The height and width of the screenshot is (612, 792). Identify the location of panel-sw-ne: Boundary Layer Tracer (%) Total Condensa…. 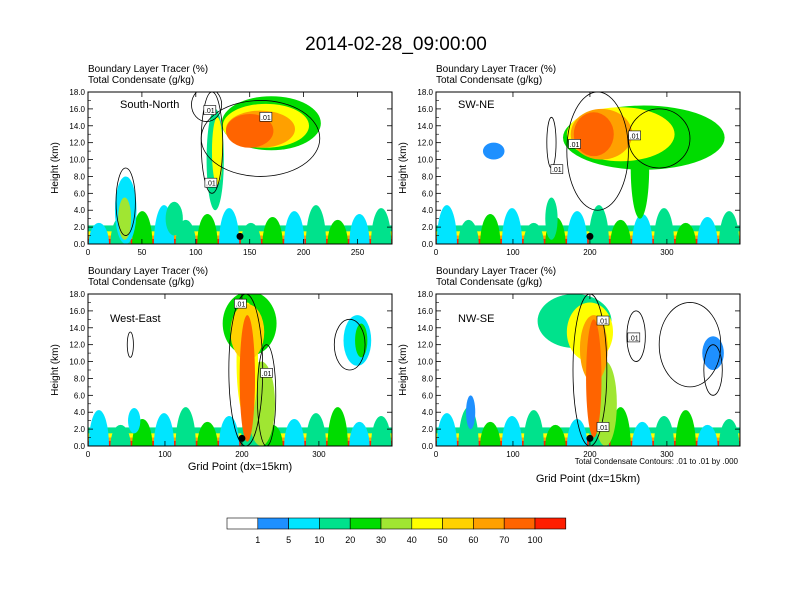
(569, 160).